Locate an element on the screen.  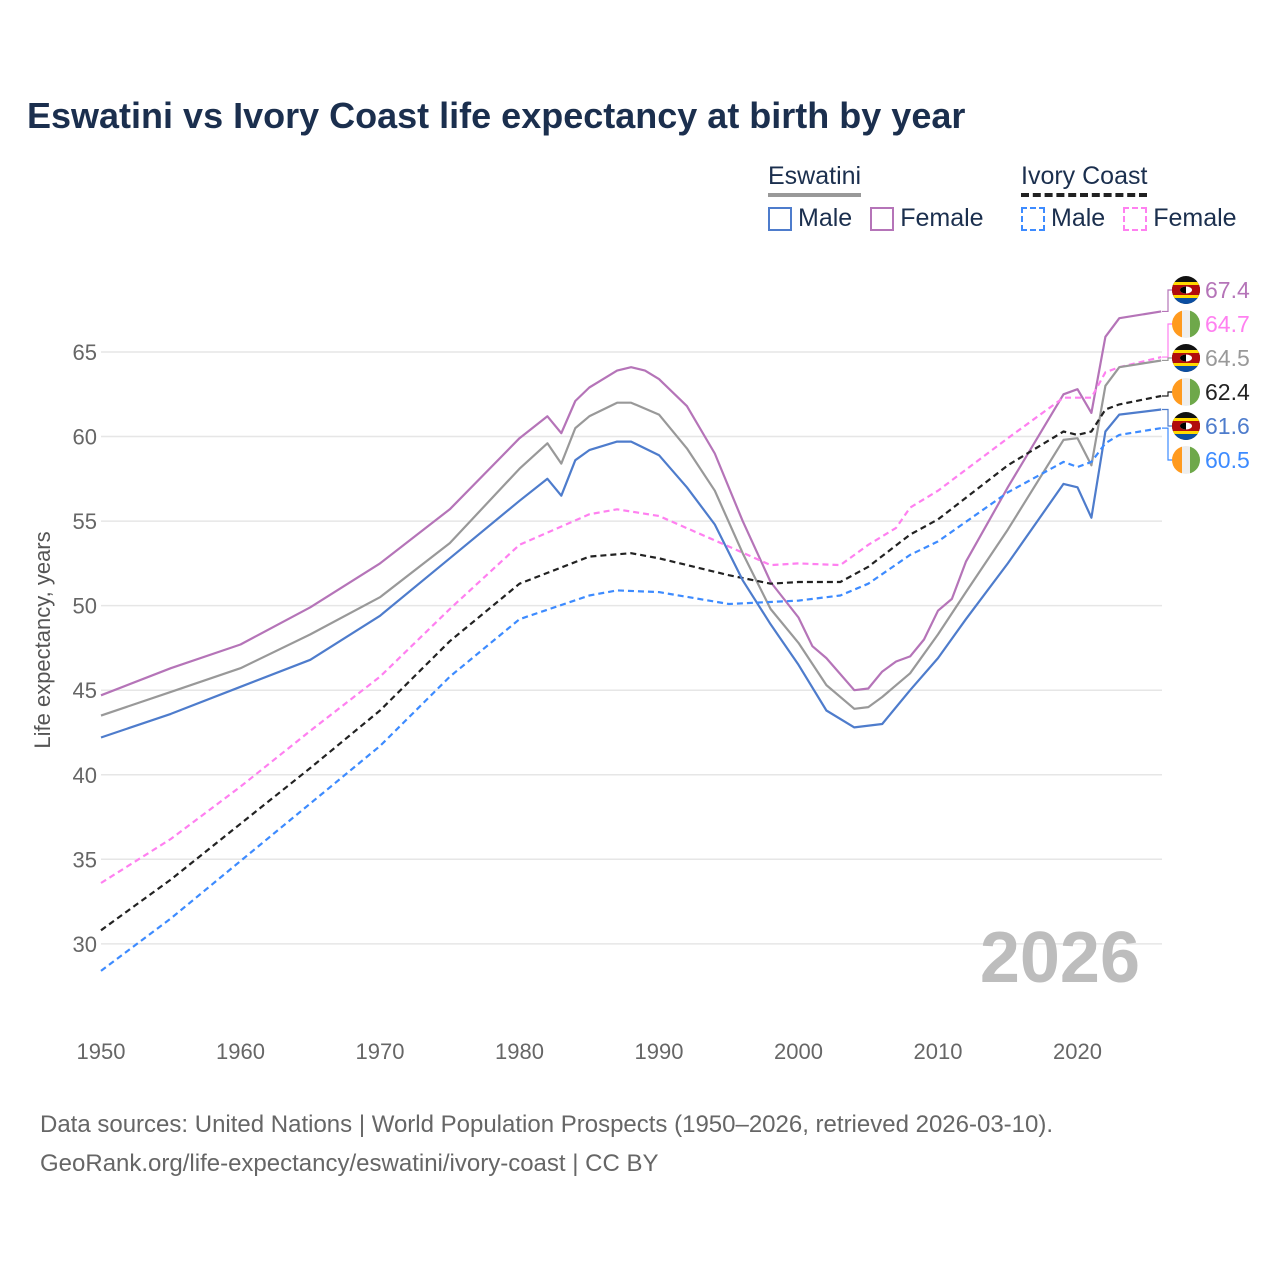
y-axis-label: Life expectancy, years is located at coordinates (42, 639).